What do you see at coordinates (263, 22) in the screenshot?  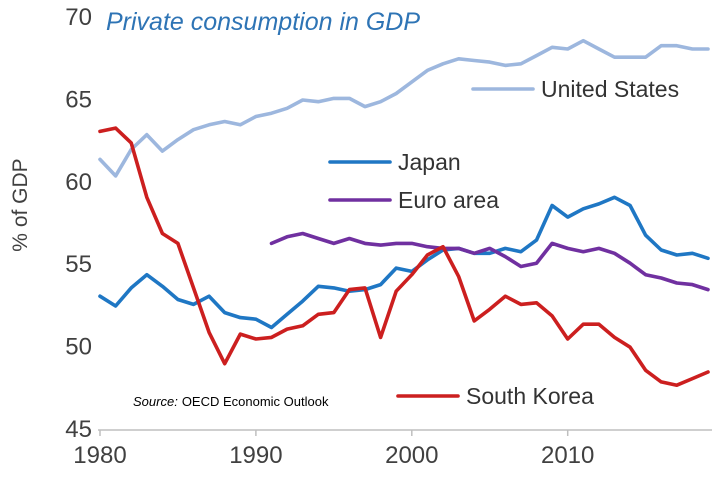 I see `chart-title: Private consumption in GDP` at bounding box center [263, 22].